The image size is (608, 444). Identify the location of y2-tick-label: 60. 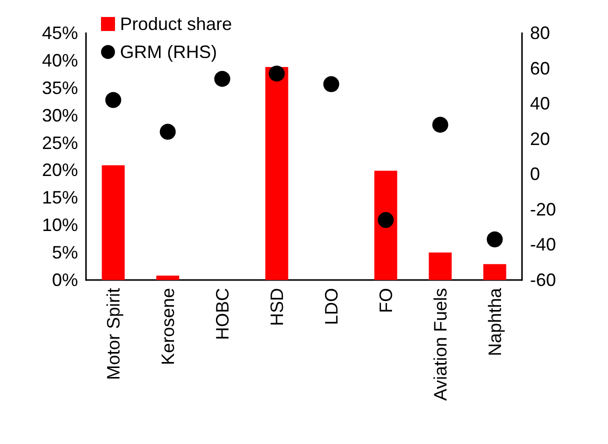
(540, 68).